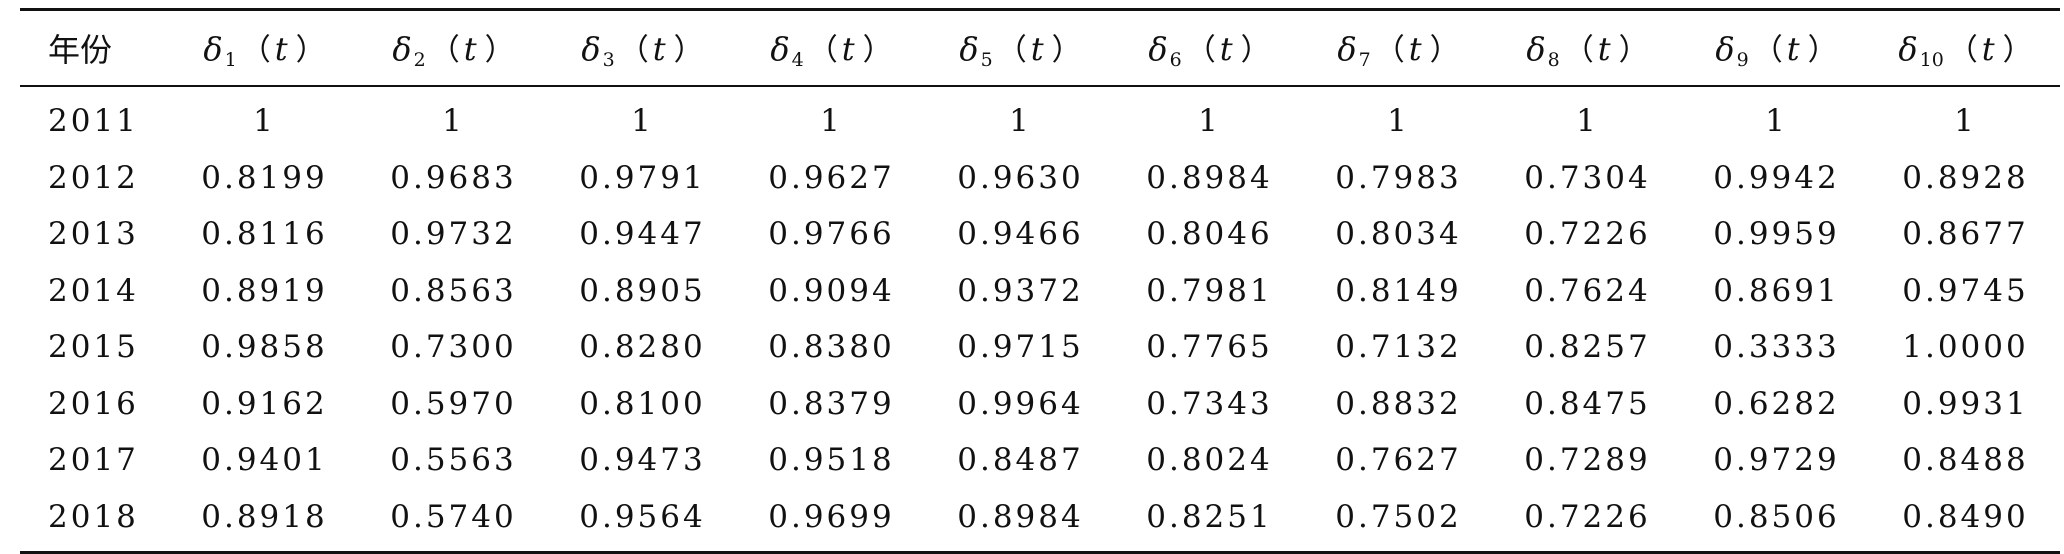 The width and height of the screenshot is (2064, 554). What do you see at coordinates (1209, 460) in the screenshot?
I see `value-cell: 0.8024` at bounding box center [1209, 460].